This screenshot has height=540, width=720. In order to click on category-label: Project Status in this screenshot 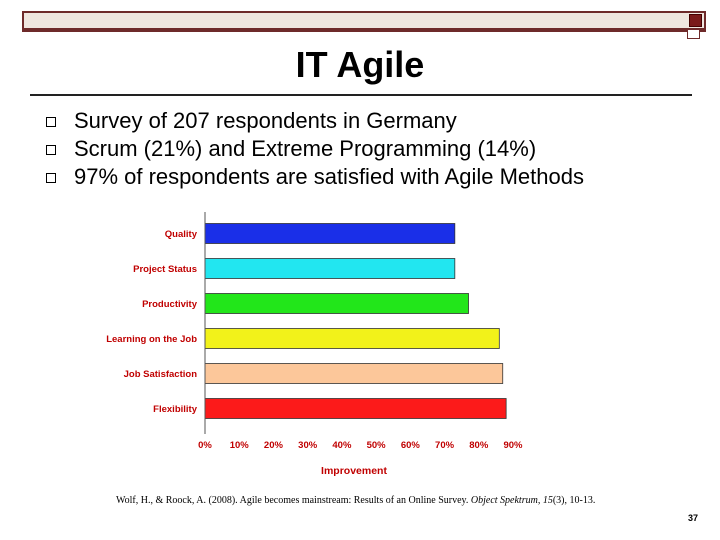, I will do `click(165, 269)`.